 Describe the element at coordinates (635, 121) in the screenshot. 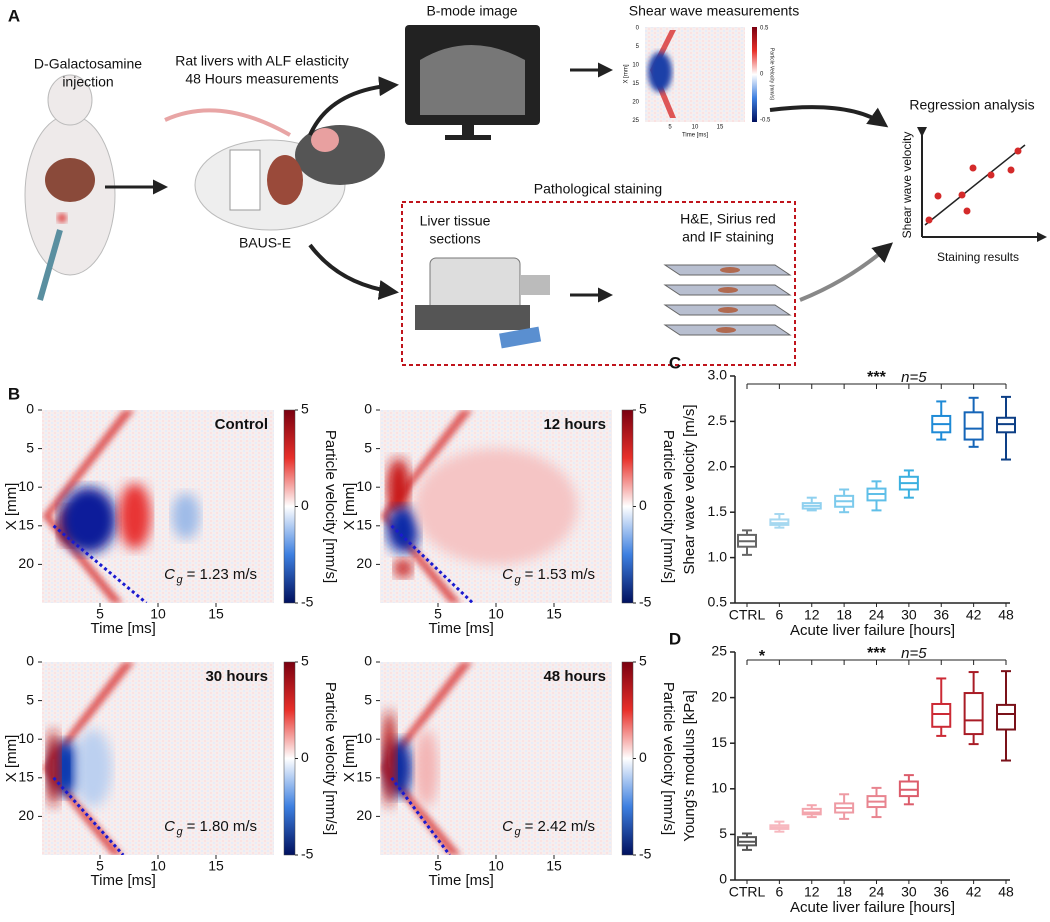

I see `inset-y-tick: 25` at that location.